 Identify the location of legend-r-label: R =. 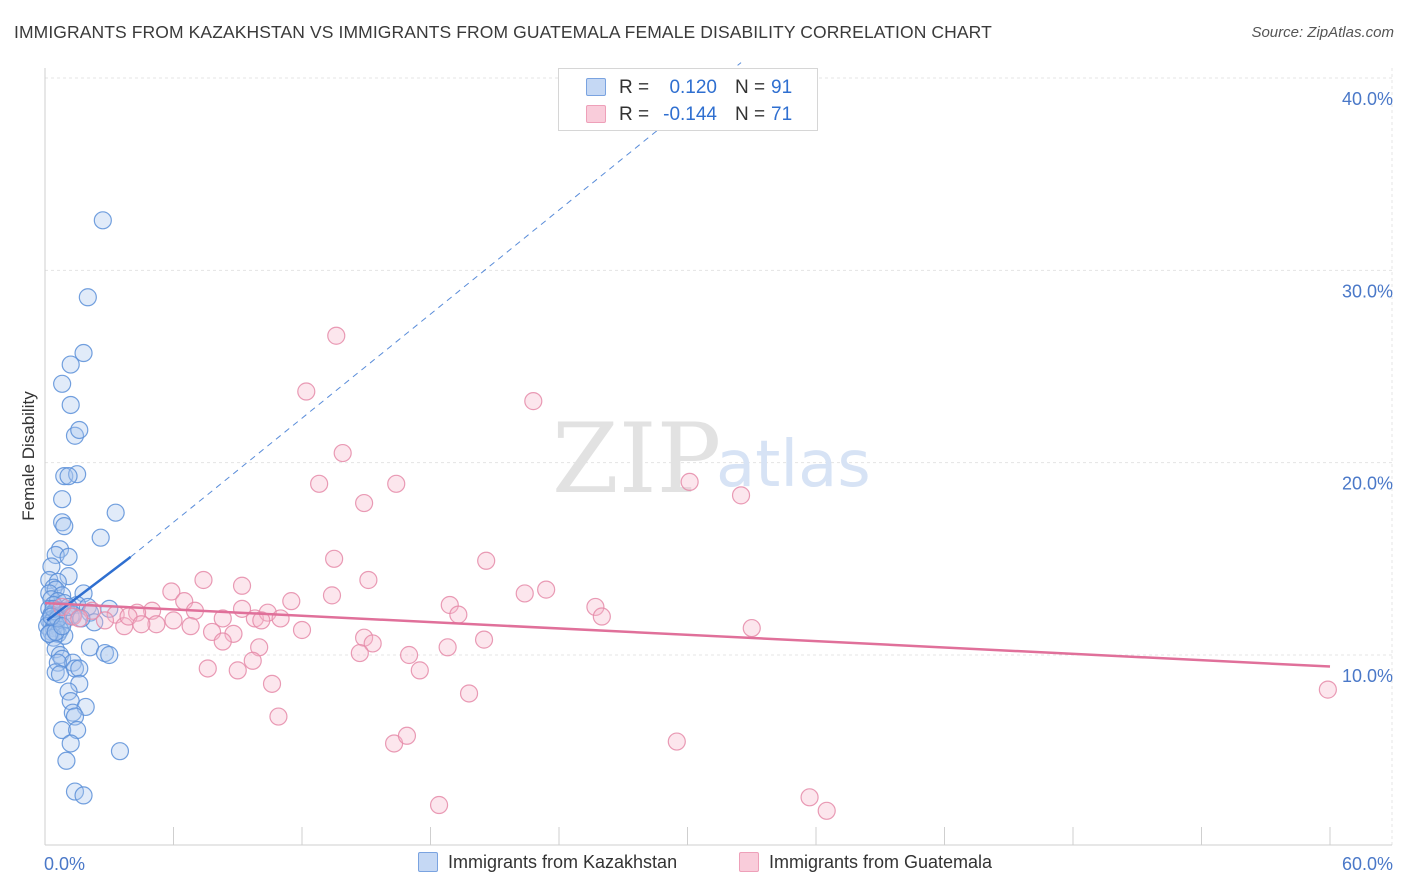
(634, 114).